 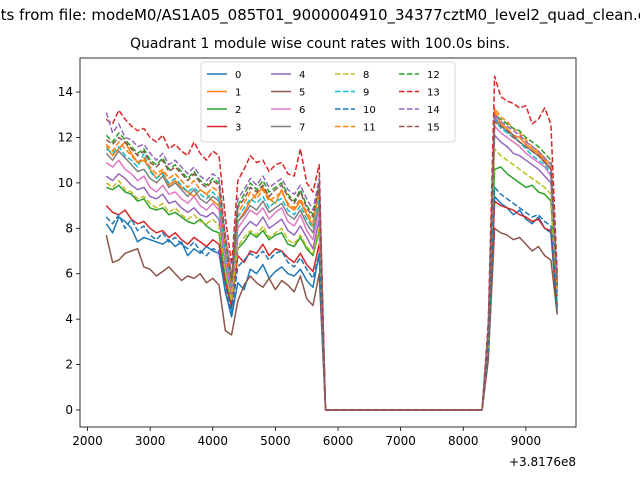 What do you see at coordinates (542, 462) in the screenshot?
I see `x-axis-offset-label: +3.8176e8` at bounding box center [542, 462].